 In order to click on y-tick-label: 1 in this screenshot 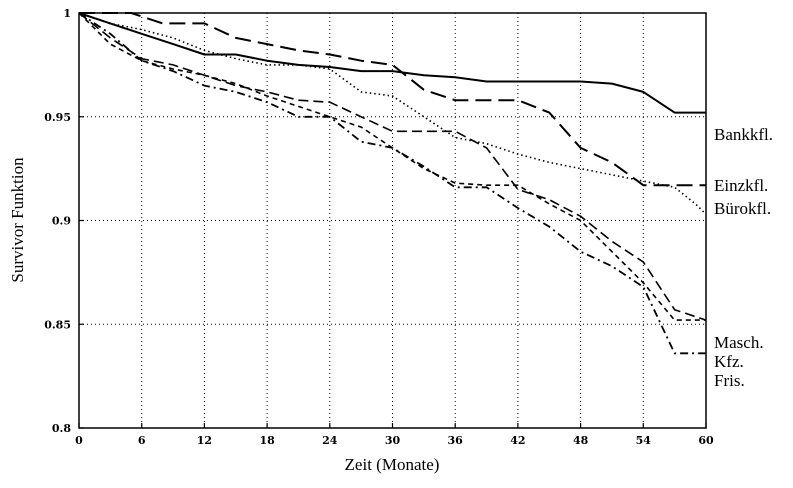, I will do `click(67, 13)`.